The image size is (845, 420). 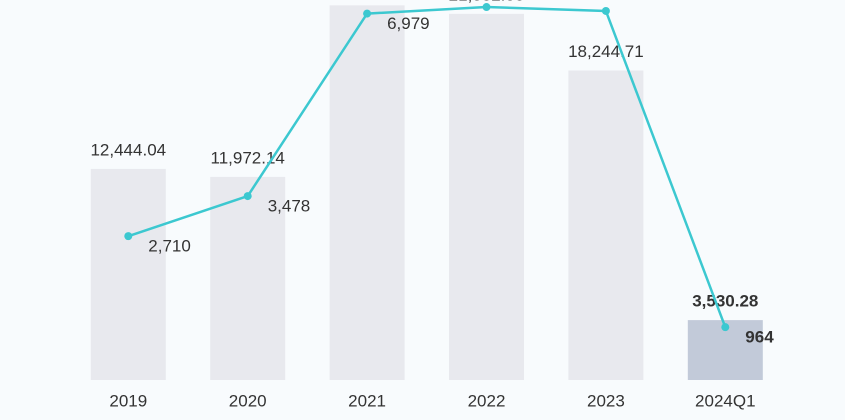 I want to click on x-tick-label: 2023, so click(x=606, y=400).